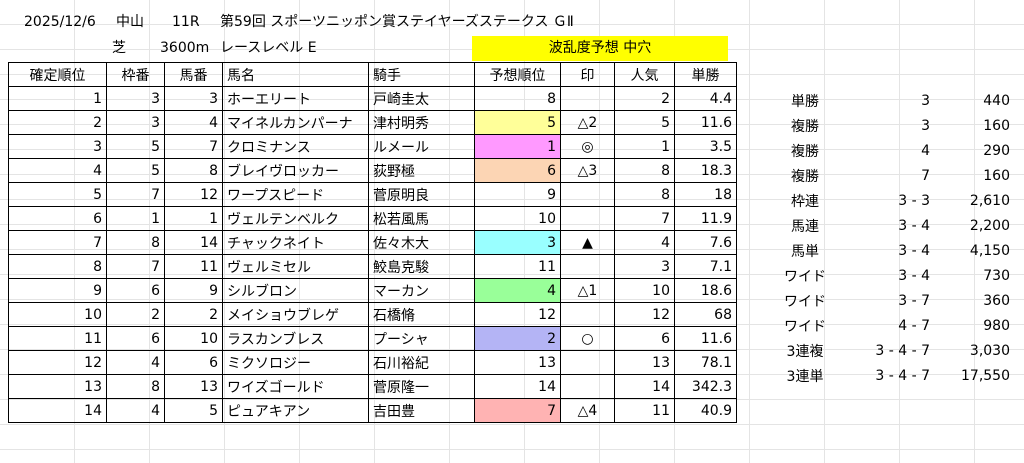  What do you see at coordinates (421, 338) in the screenshot?
I see `jockey-cell: プーシャ` at bounding box center [421, 338].